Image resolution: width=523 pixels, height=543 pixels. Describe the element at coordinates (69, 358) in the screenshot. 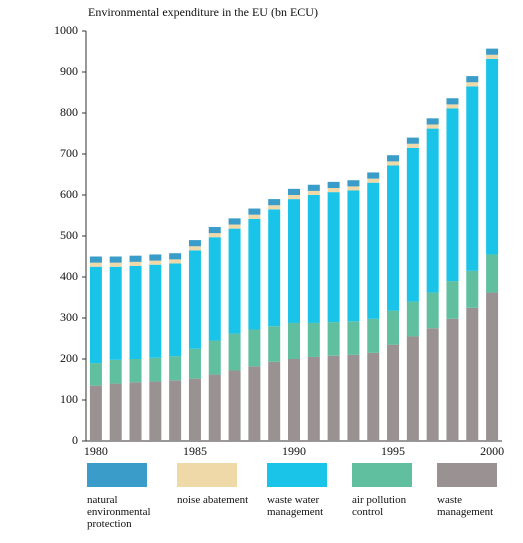

I see `y-tick-label: 200` at that location.